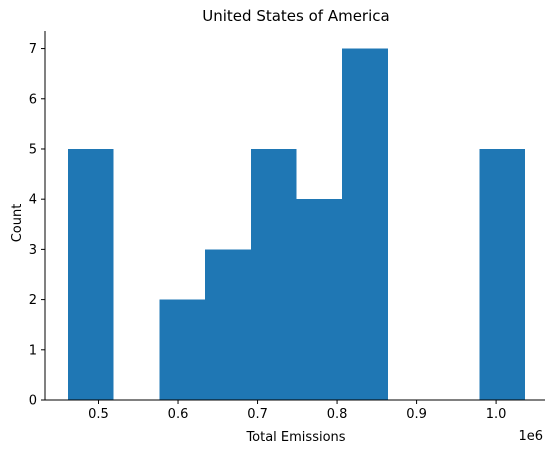 The image size is (554, 453). Describe the element at coordinates (295, 437) in the screenshot. I see `x-axis-title: Total Emissions` at that location.